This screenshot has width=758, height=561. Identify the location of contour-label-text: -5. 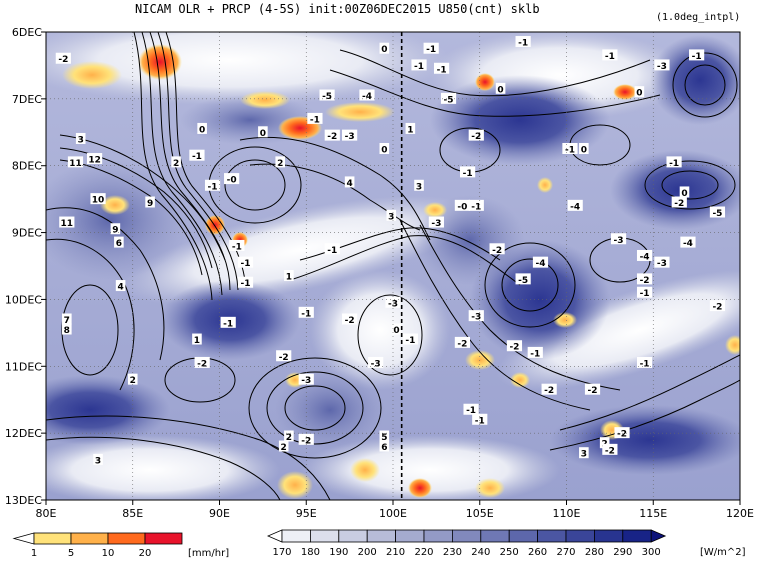
(523, 281).